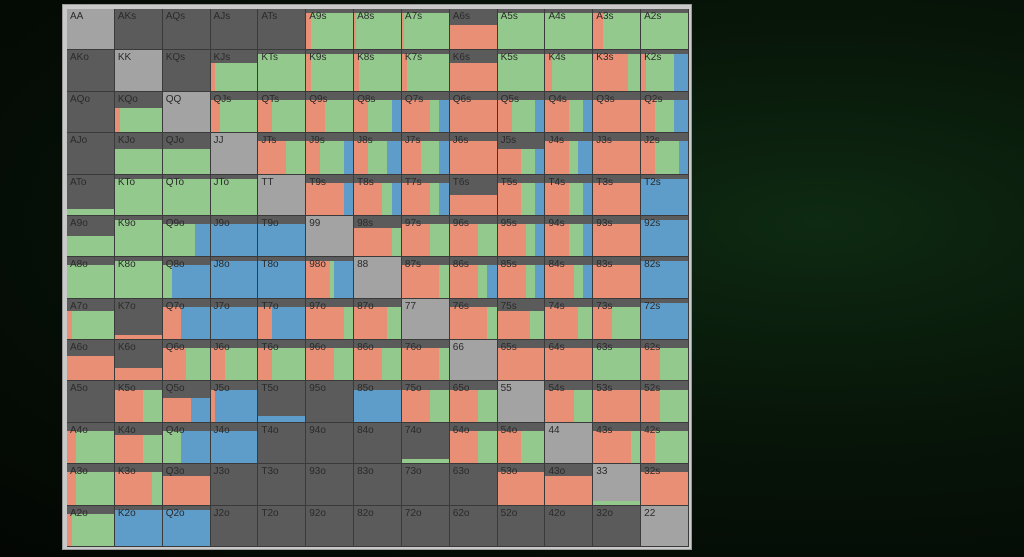  I want to click on hand-cell-a2o: A2o, so click(91, 526).